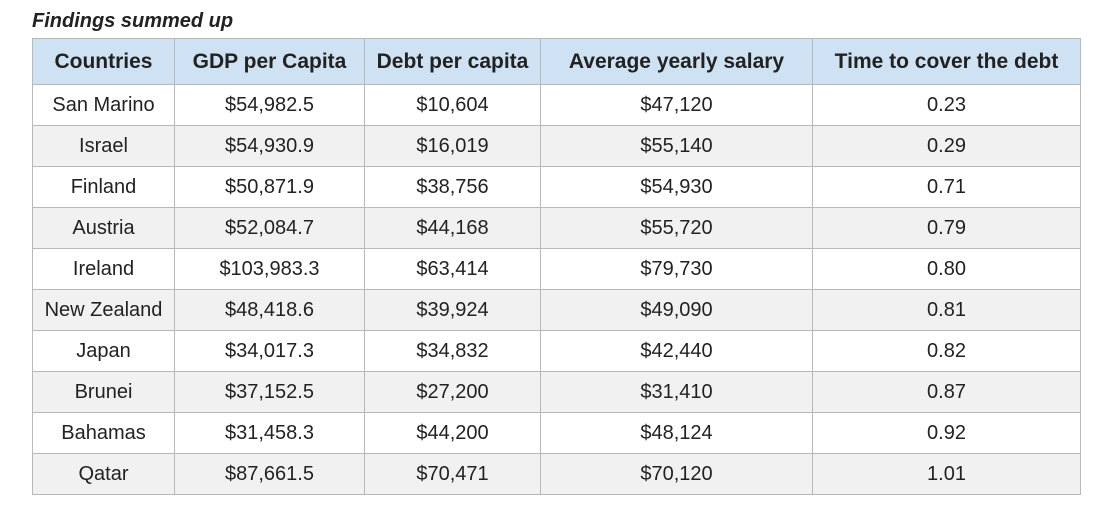 Image resolution: width=1120 pixels, height=506 pixels. I want to click on header-countries: Countries, so click(103, 61).